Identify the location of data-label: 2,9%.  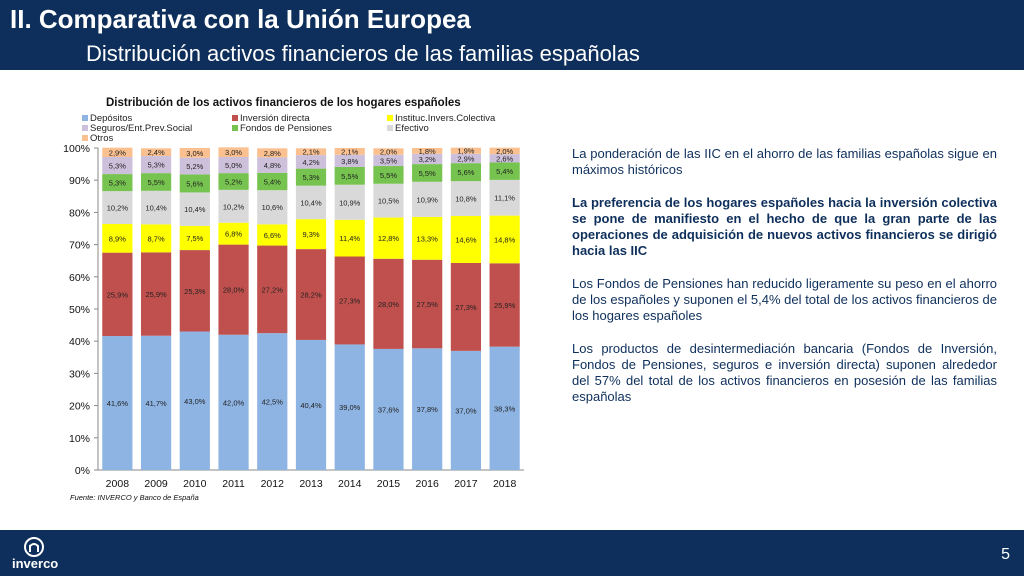
(465, 158).